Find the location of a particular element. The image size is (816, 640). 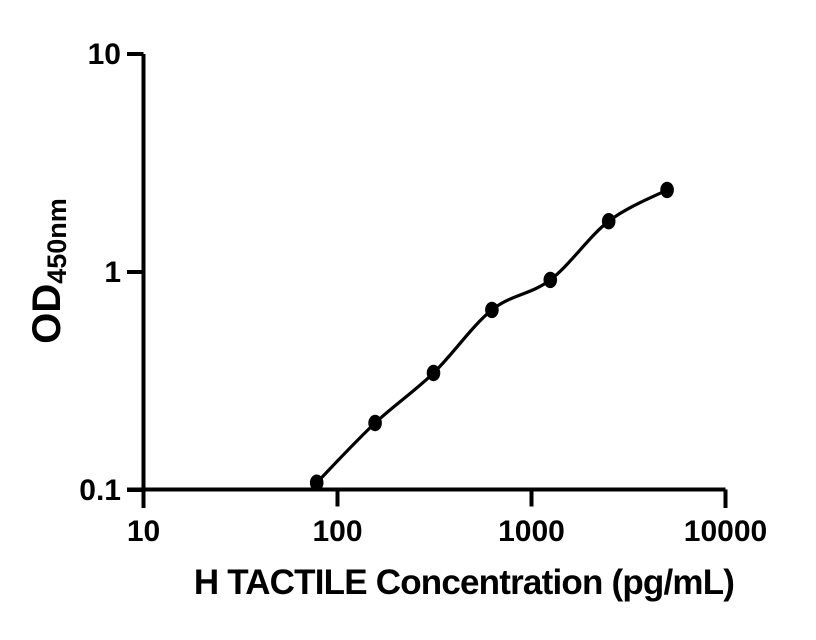

y-axis-title-subscript: 450nm is located at coordinates (57, 241).